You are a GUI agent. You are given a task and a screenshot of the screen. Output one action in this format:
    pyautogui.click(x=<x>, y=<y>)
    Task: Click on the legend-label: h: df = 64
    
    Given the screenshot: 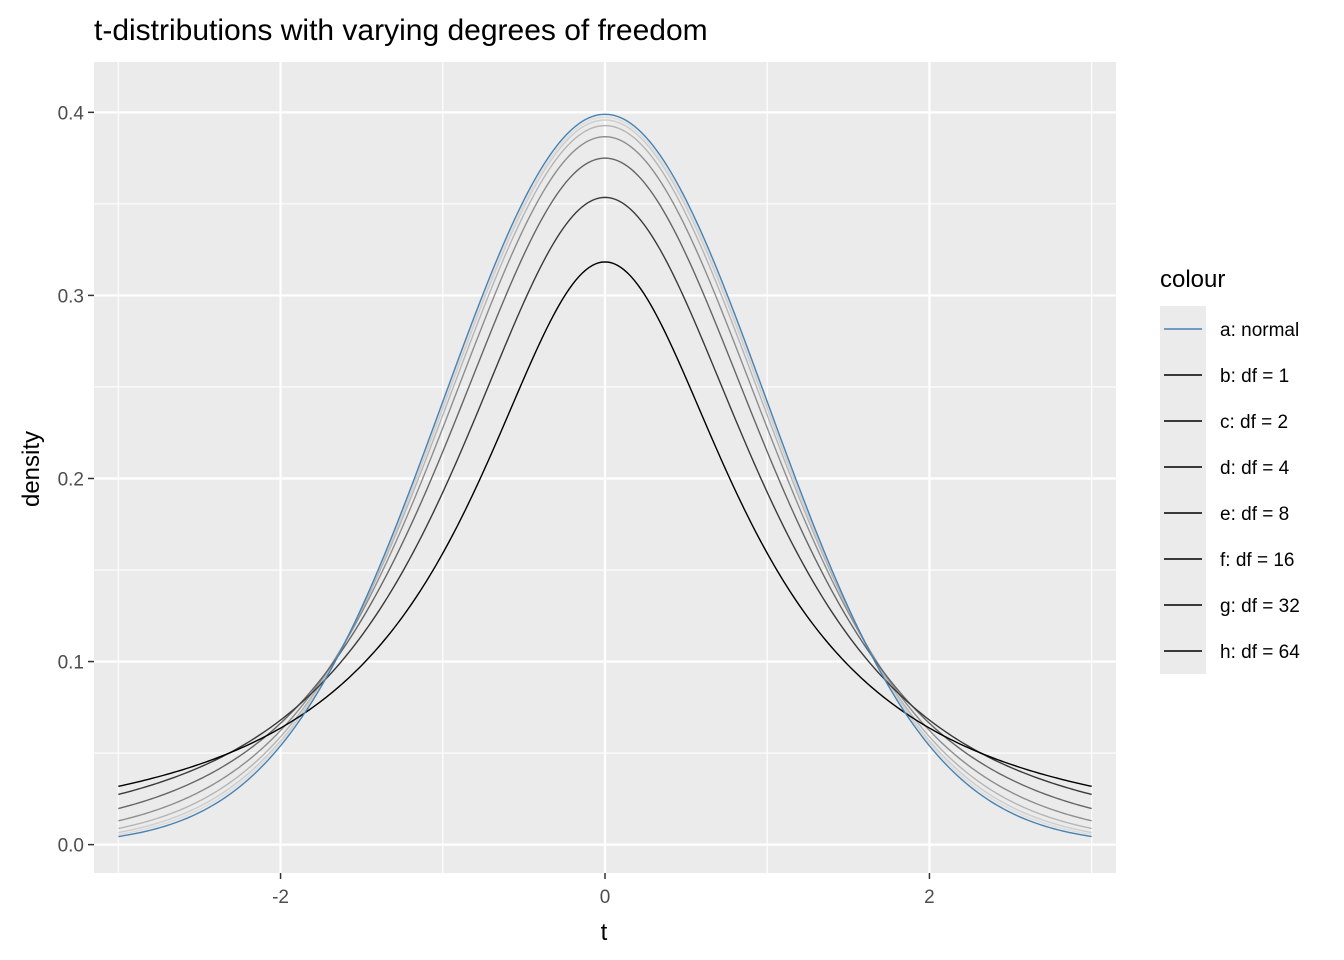 What is the action you would take?
    pyautogui.click(x=1260, y=652)
    